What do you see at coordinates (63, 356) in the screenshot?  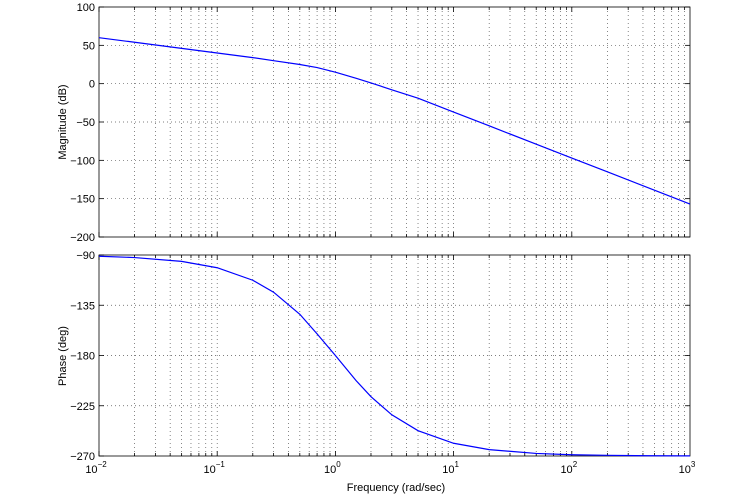 I see `phase-axis-label: Phase (deg)` at bounding box center [63, 356].